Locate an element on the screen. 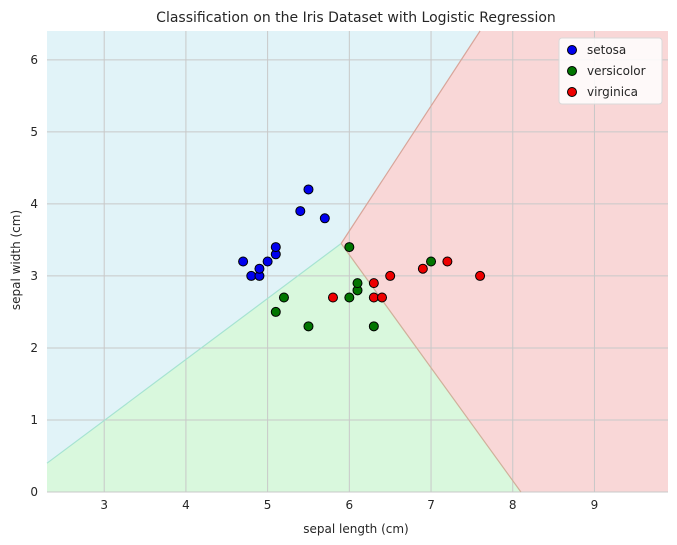 The width and height of the screenshot is (677, 545). legend-marker-virginica is located at coordinates (572, 92).